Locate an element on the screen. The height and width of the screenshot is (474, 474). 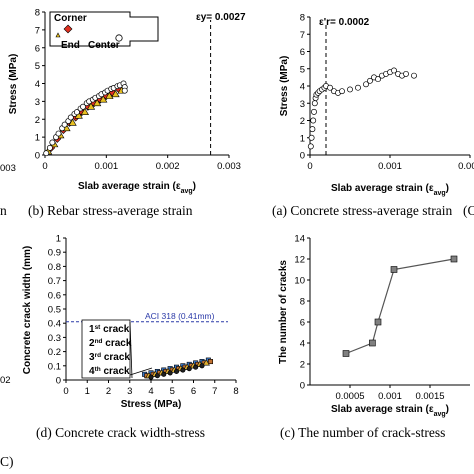
x-tick-label: 1 is located at coordinates (87, 391).